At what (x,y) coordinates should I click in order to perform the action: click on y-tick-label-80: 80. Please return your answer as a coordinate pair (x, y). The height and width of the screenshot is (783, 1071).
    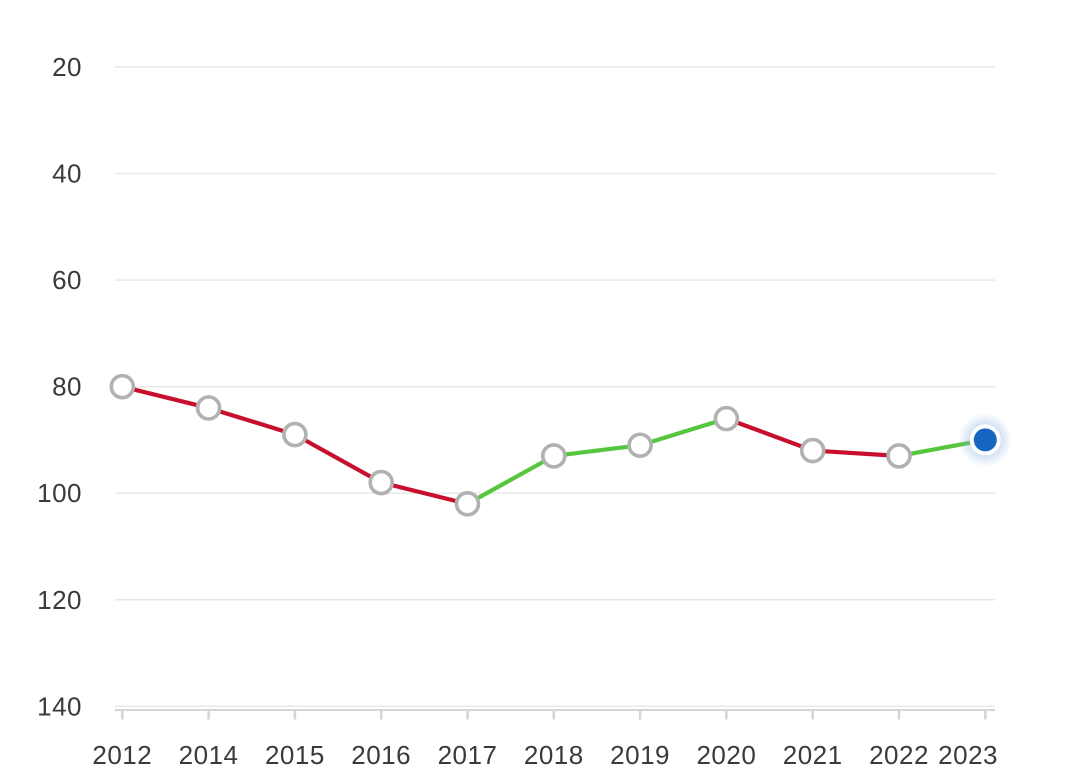
    Looking at the image, I should click on (67, 387).